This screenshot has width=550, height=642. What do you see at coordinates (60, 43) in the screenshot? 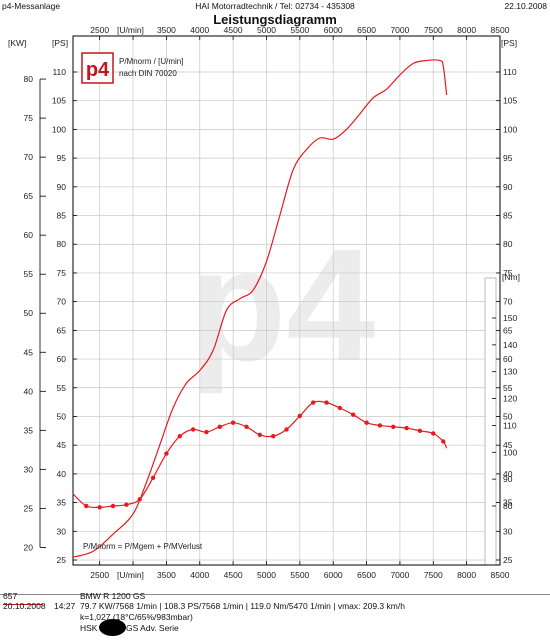
I see `ps-axis-label-left: [PS]` at bounding box center [60, 43].